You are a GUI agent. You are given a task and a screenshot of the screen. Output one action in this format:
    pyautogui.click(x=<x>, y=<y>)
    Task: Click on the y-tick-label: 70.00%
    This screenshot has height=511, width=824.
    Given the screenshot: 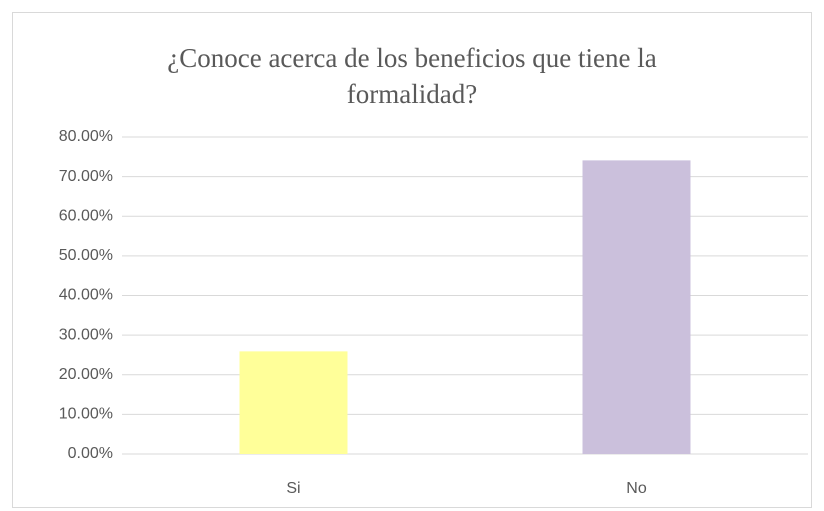 What is the action you would take?
    pyautogui.click(x=86, y=176)
    